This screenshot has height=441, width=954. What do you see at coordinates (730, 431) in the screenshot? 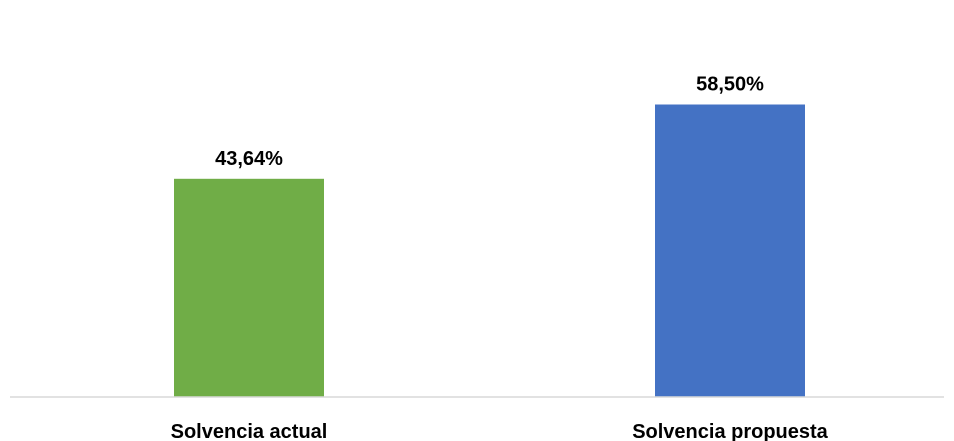
I see `category-label: Solvencia propuesta` at bounding box center [730, 431].